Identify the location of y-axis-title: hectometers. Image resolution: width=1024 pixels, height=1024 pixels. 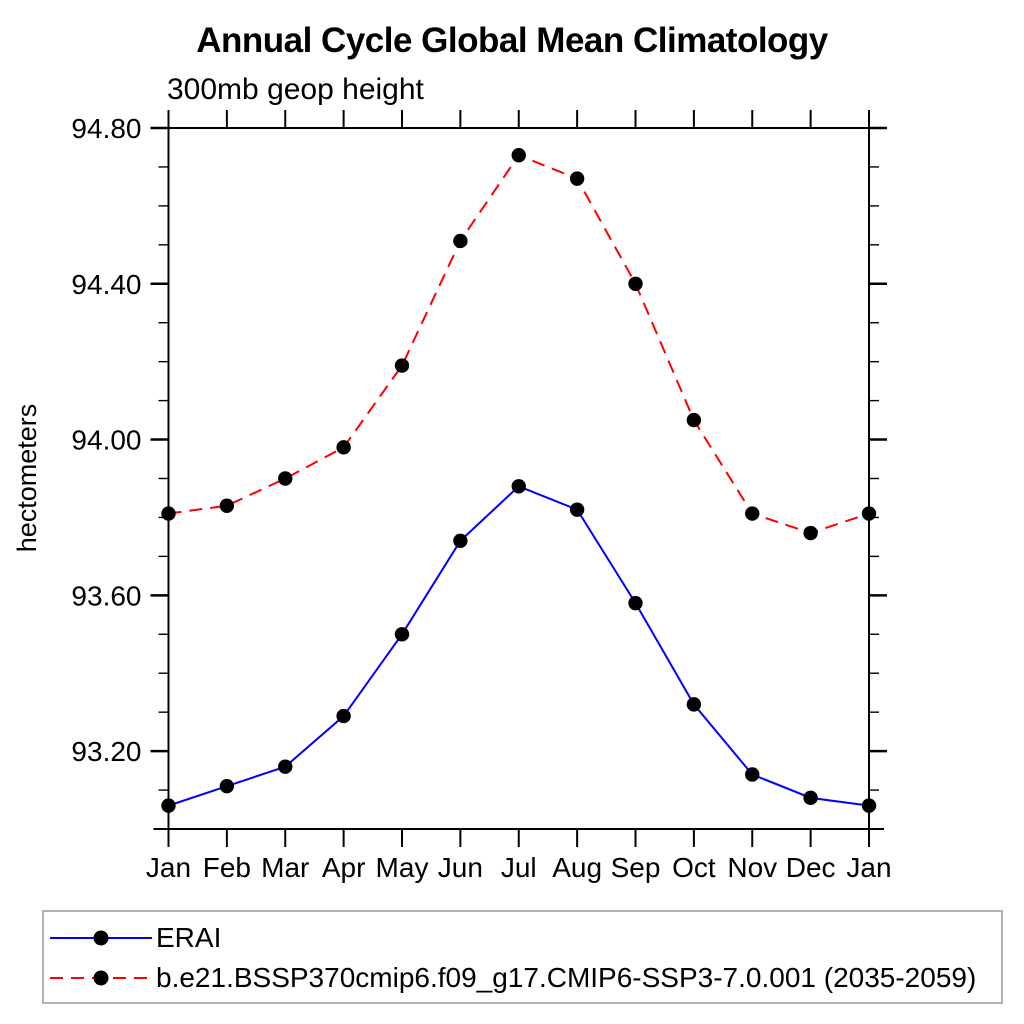
(27, 478).